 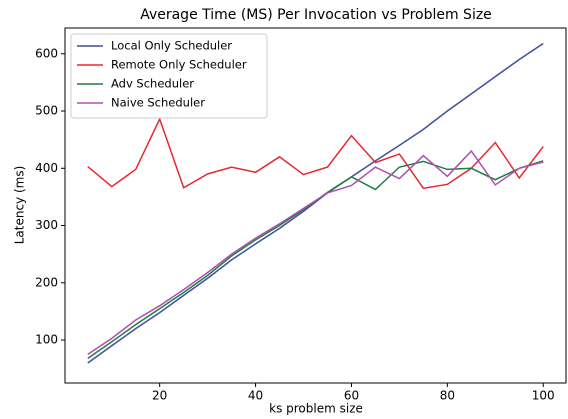 I want to click on x-tick-label: 20, so click(x=159, y=396).